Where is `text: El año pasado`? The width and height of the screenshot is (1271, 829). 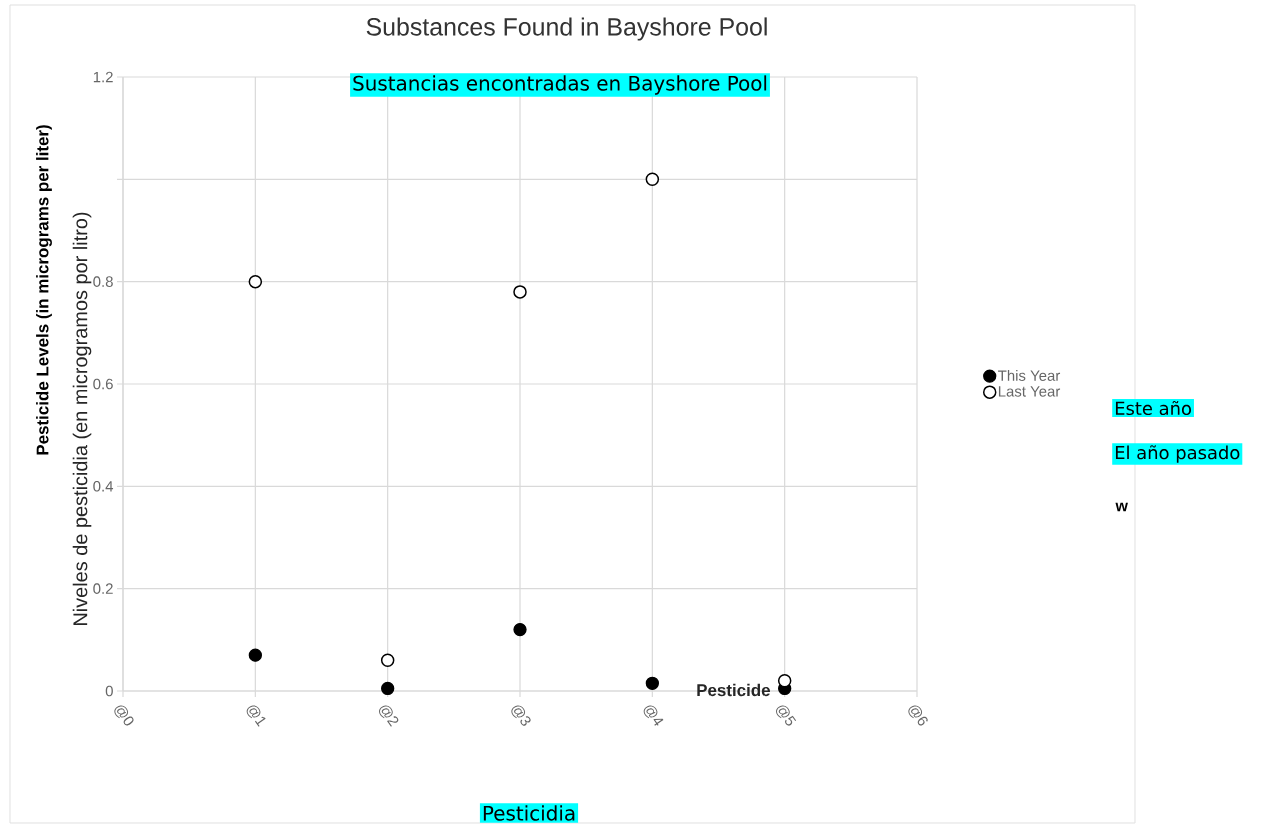
text: El año pasado is located at coordinates (1177, 454).